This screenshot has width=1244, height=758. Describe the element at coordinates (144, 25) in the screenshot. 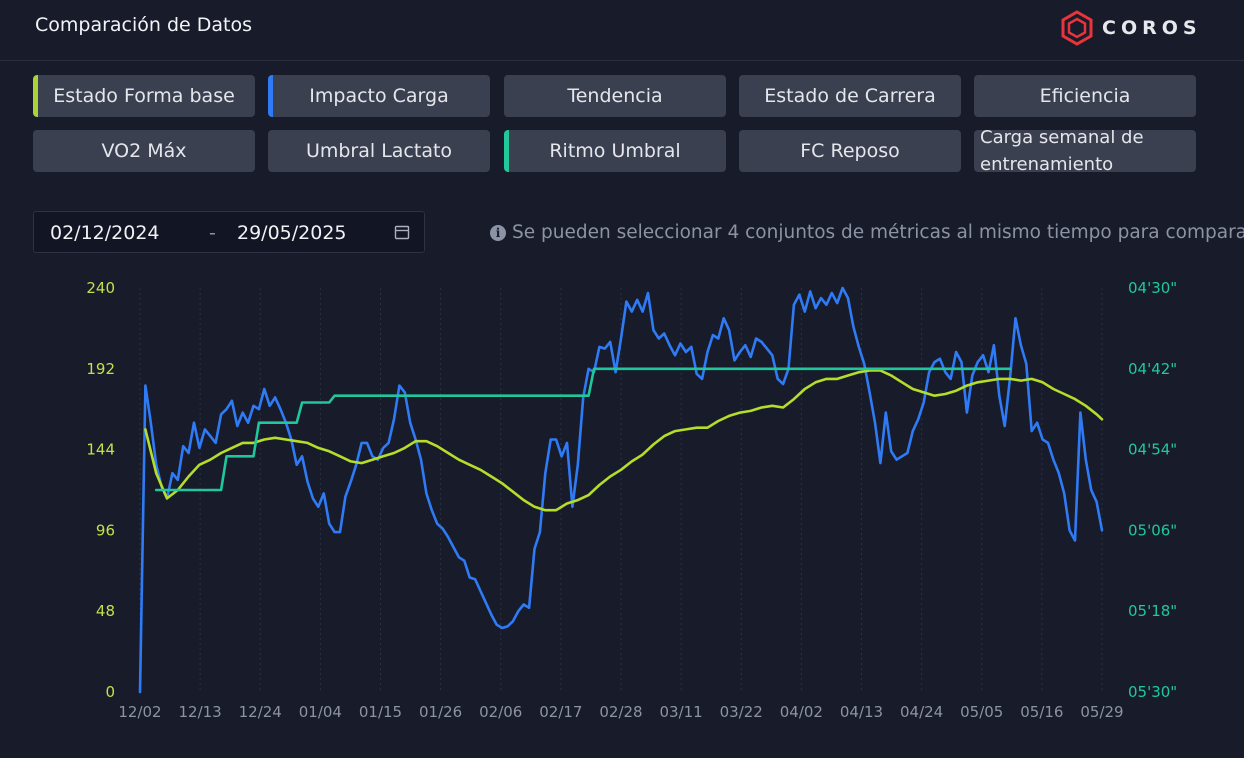

I see `page-title: Comparación de Datos` at that location.